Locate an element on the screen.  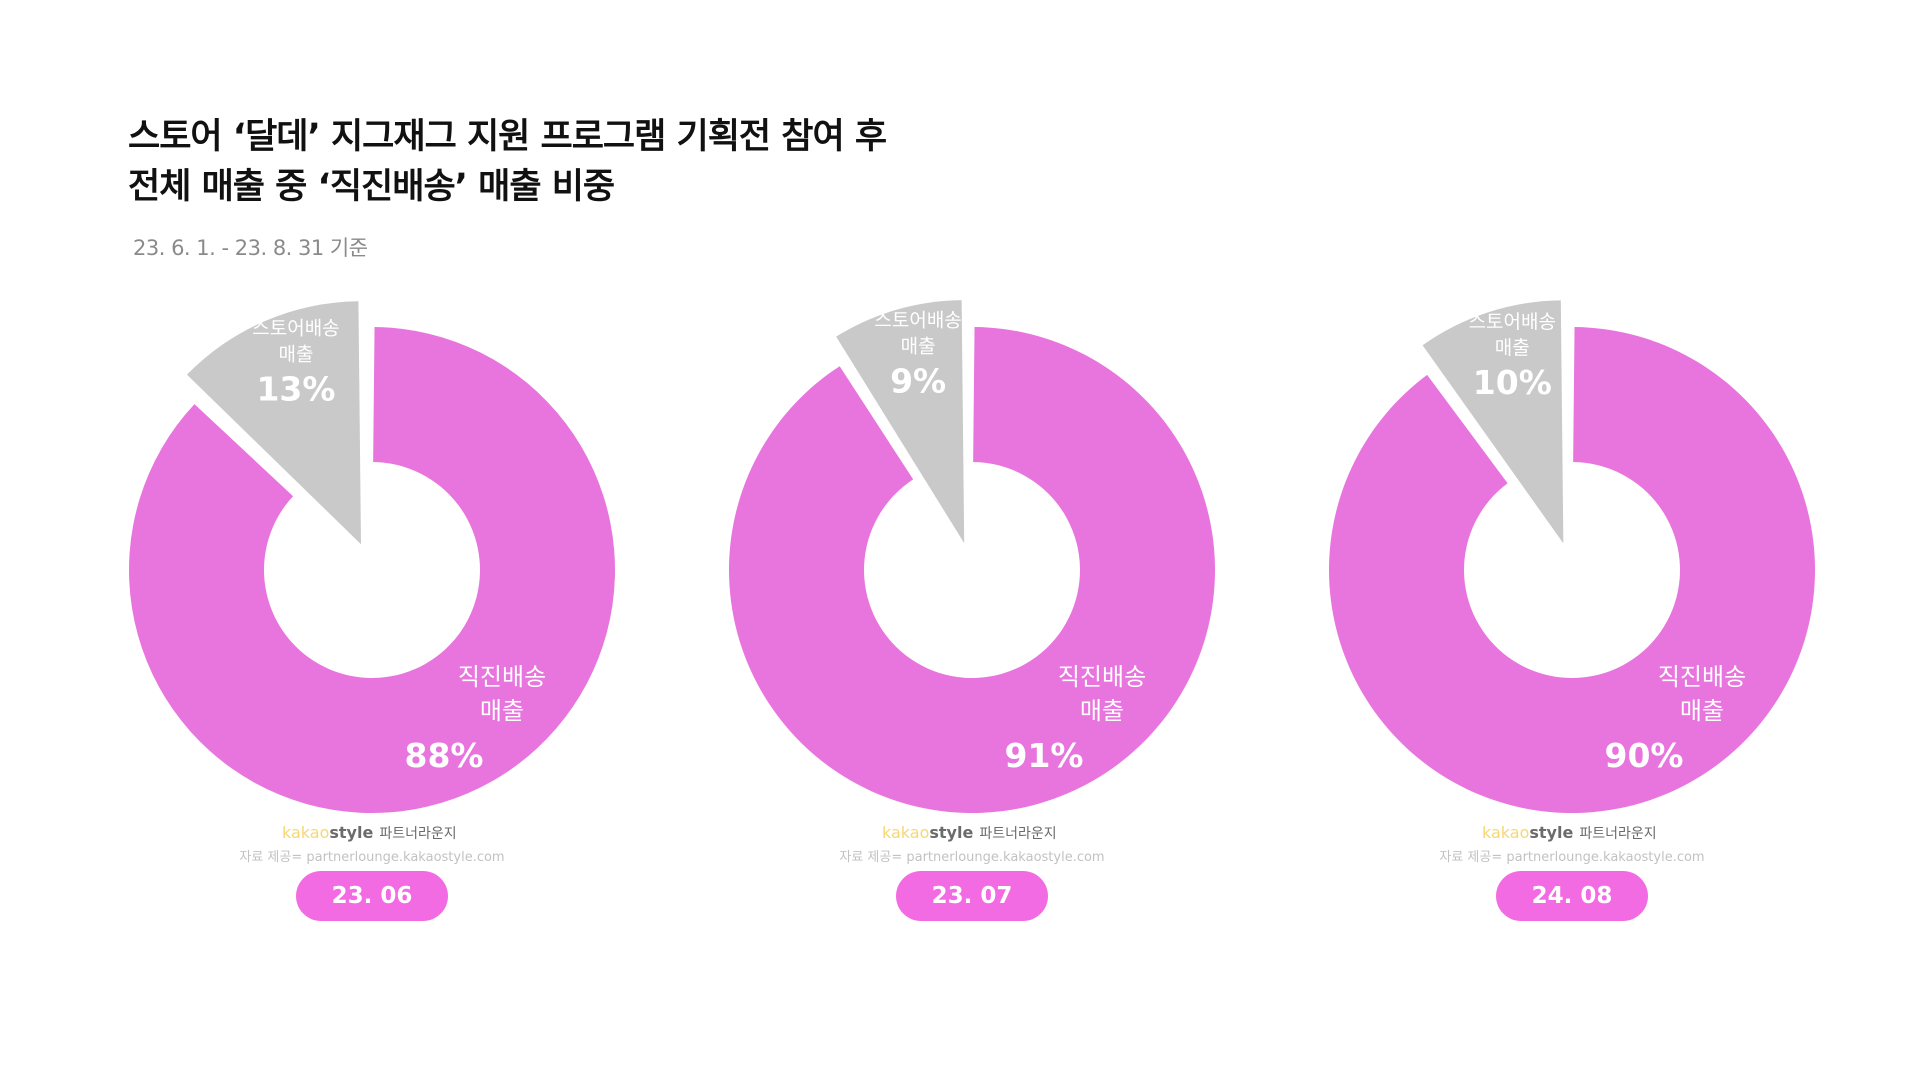
title-line-1: 스토어 ‘달데’ 지그재그 지원 프로그램 기획전 참여 후 is located at coordinates (507, 137).